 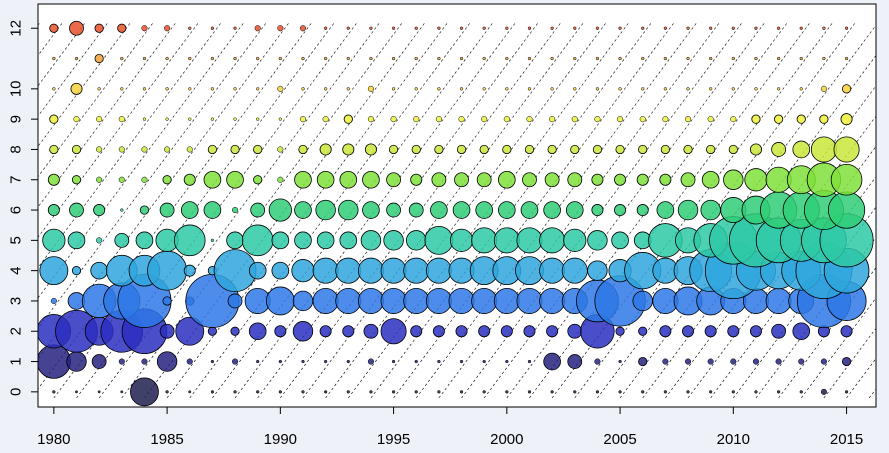 What do you see at coordinates (16, 149) in the screenshot?
I see `y-tick-label: 8` at bounding box center [16, 149].